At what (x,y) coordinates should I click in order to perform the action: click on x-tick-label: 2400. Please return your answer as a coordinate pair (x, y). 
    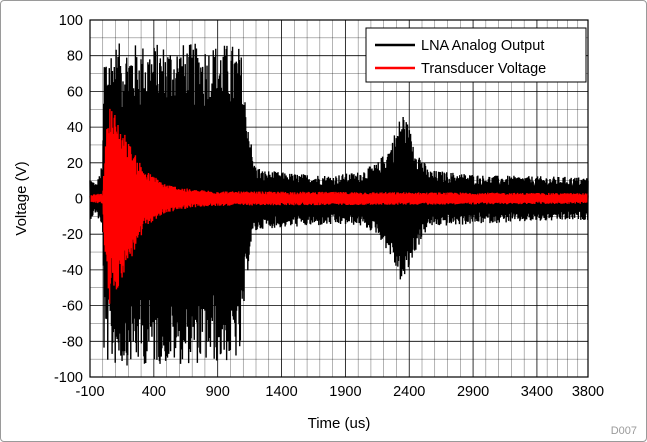
    Looking at the image, I should click on (409, 392).